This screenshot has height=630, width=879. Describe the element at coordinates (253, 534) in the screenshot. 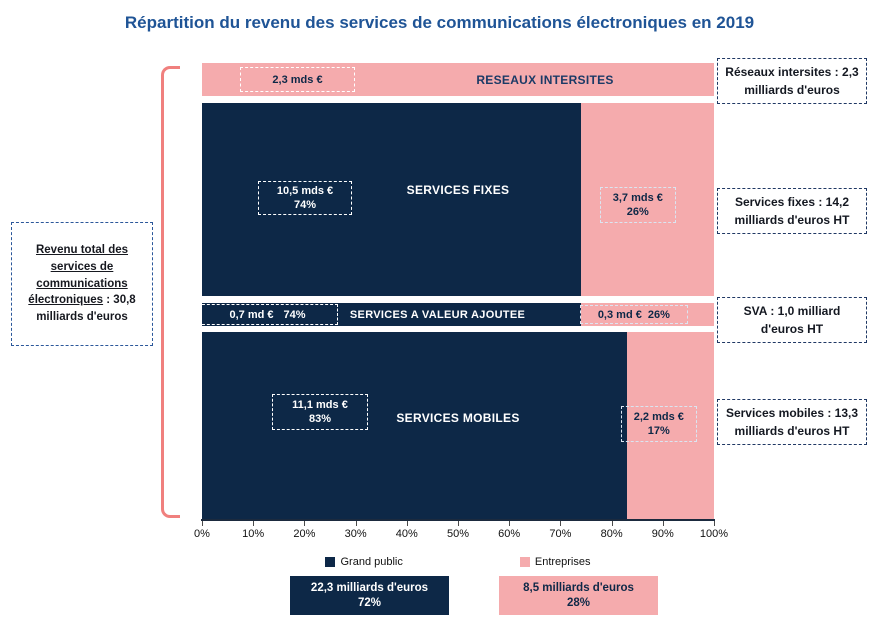

I see `x-tick-label: 10%` at that location.